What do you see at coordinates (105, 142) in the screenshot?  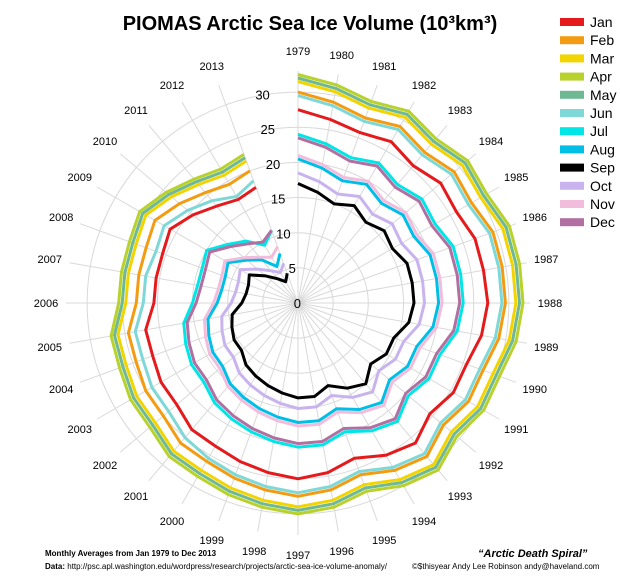 I see `year-label: 2010` at bounding box center [105, 142].